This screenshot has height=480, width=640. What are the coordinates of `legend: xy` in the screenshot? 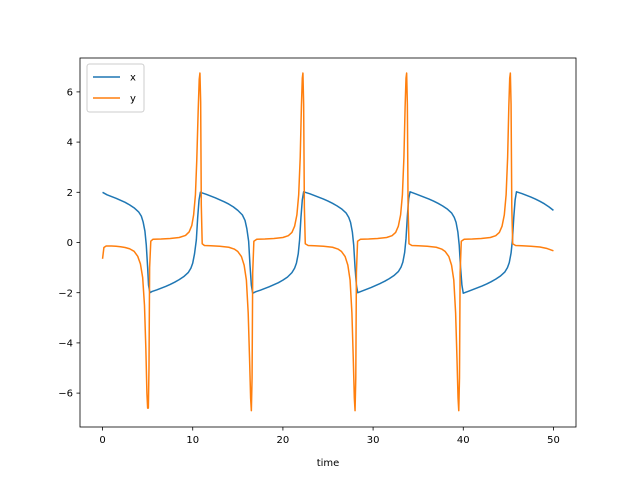 It's located at (115, 88).